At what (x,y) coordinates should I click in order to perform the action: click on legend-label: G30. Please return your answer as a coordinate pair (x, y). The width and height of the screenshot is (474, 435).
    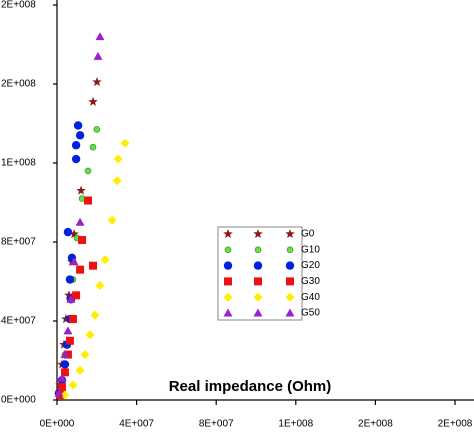
    Looking at the image, I should click on (310, 281).